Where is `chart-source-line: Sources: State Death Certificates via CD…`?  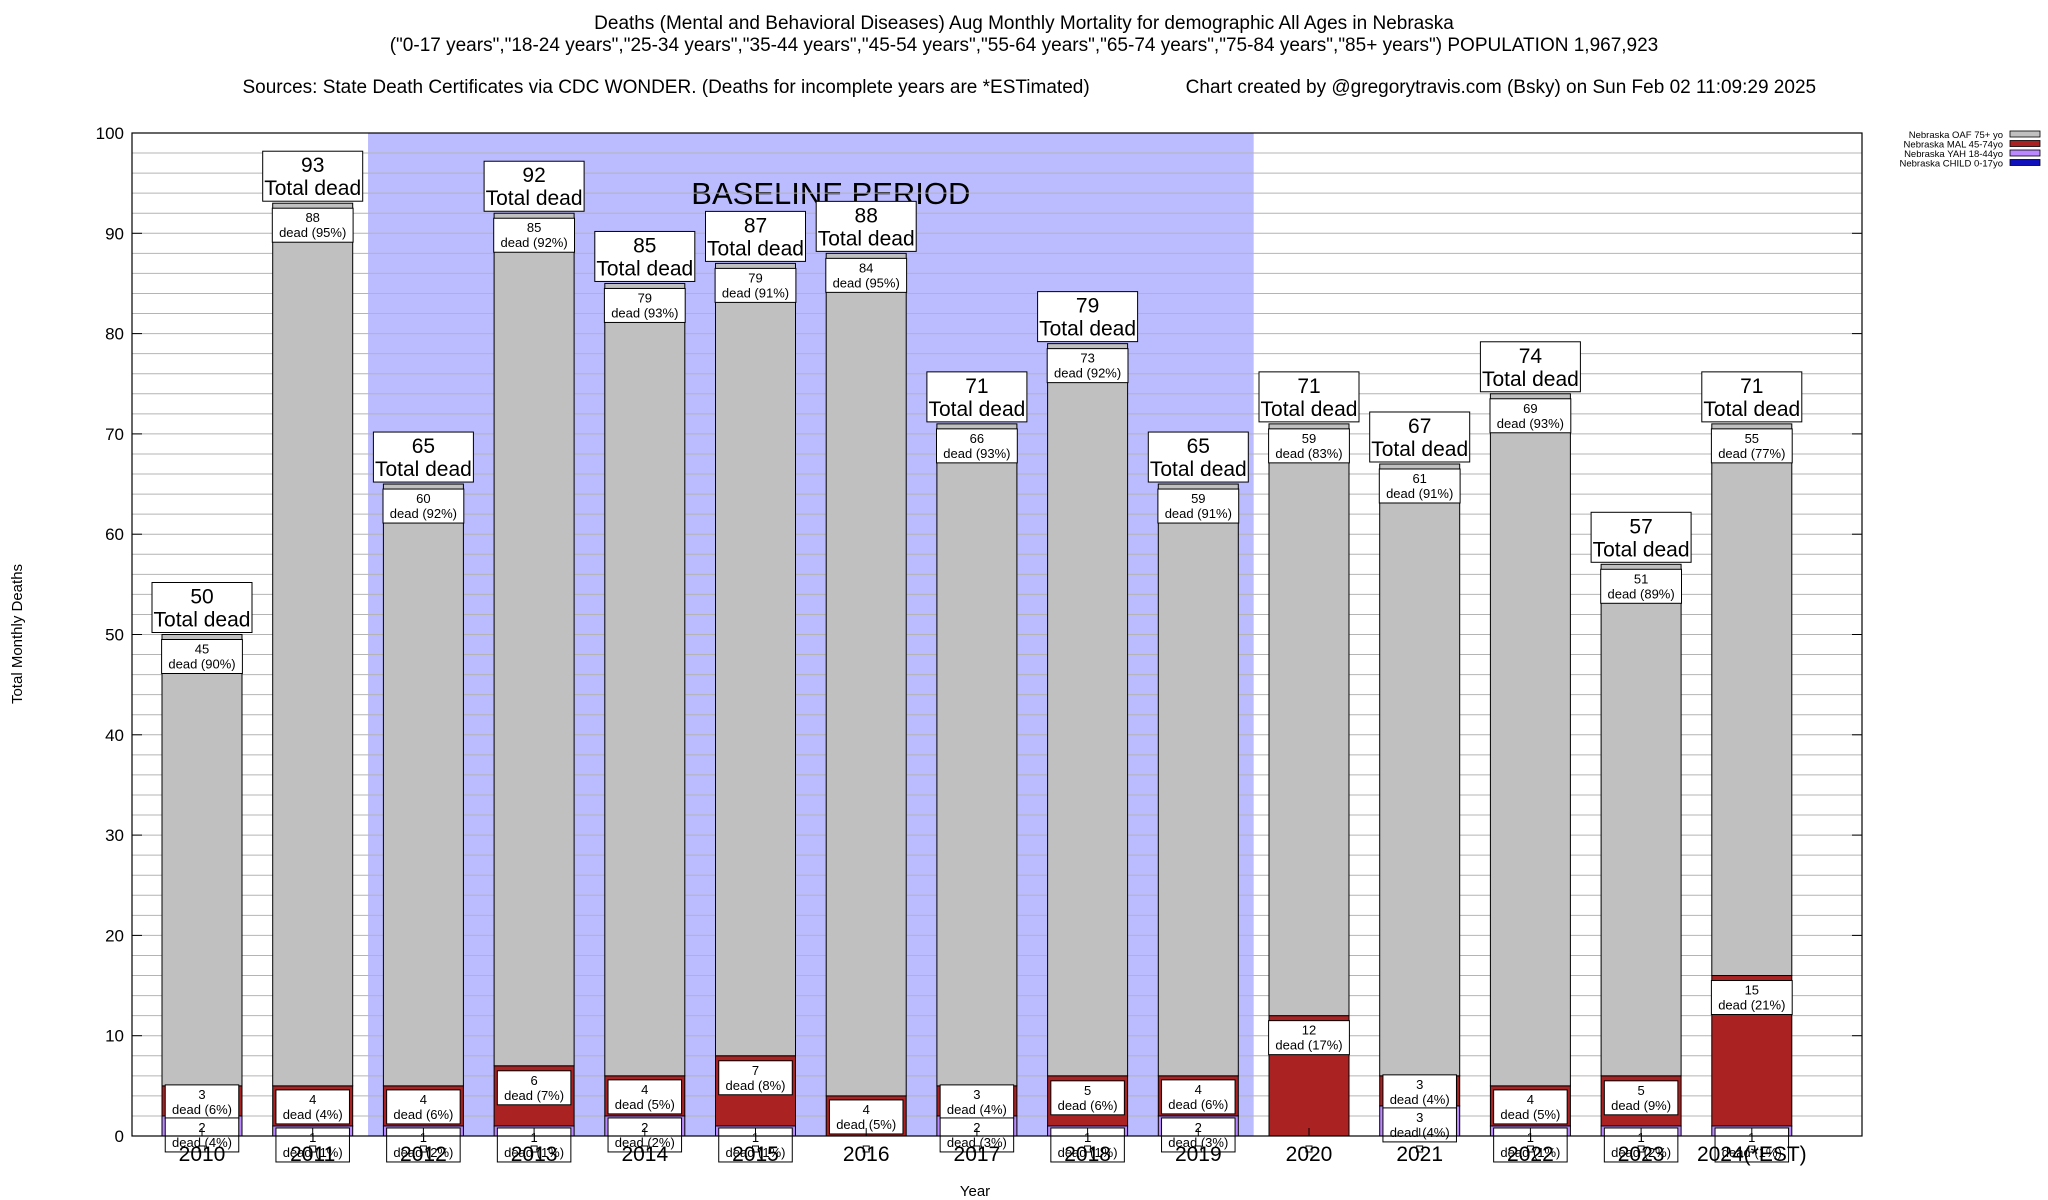 chart-source-line: Sources: State Death Certificates via CD… is located at coordinates (1024, 77).